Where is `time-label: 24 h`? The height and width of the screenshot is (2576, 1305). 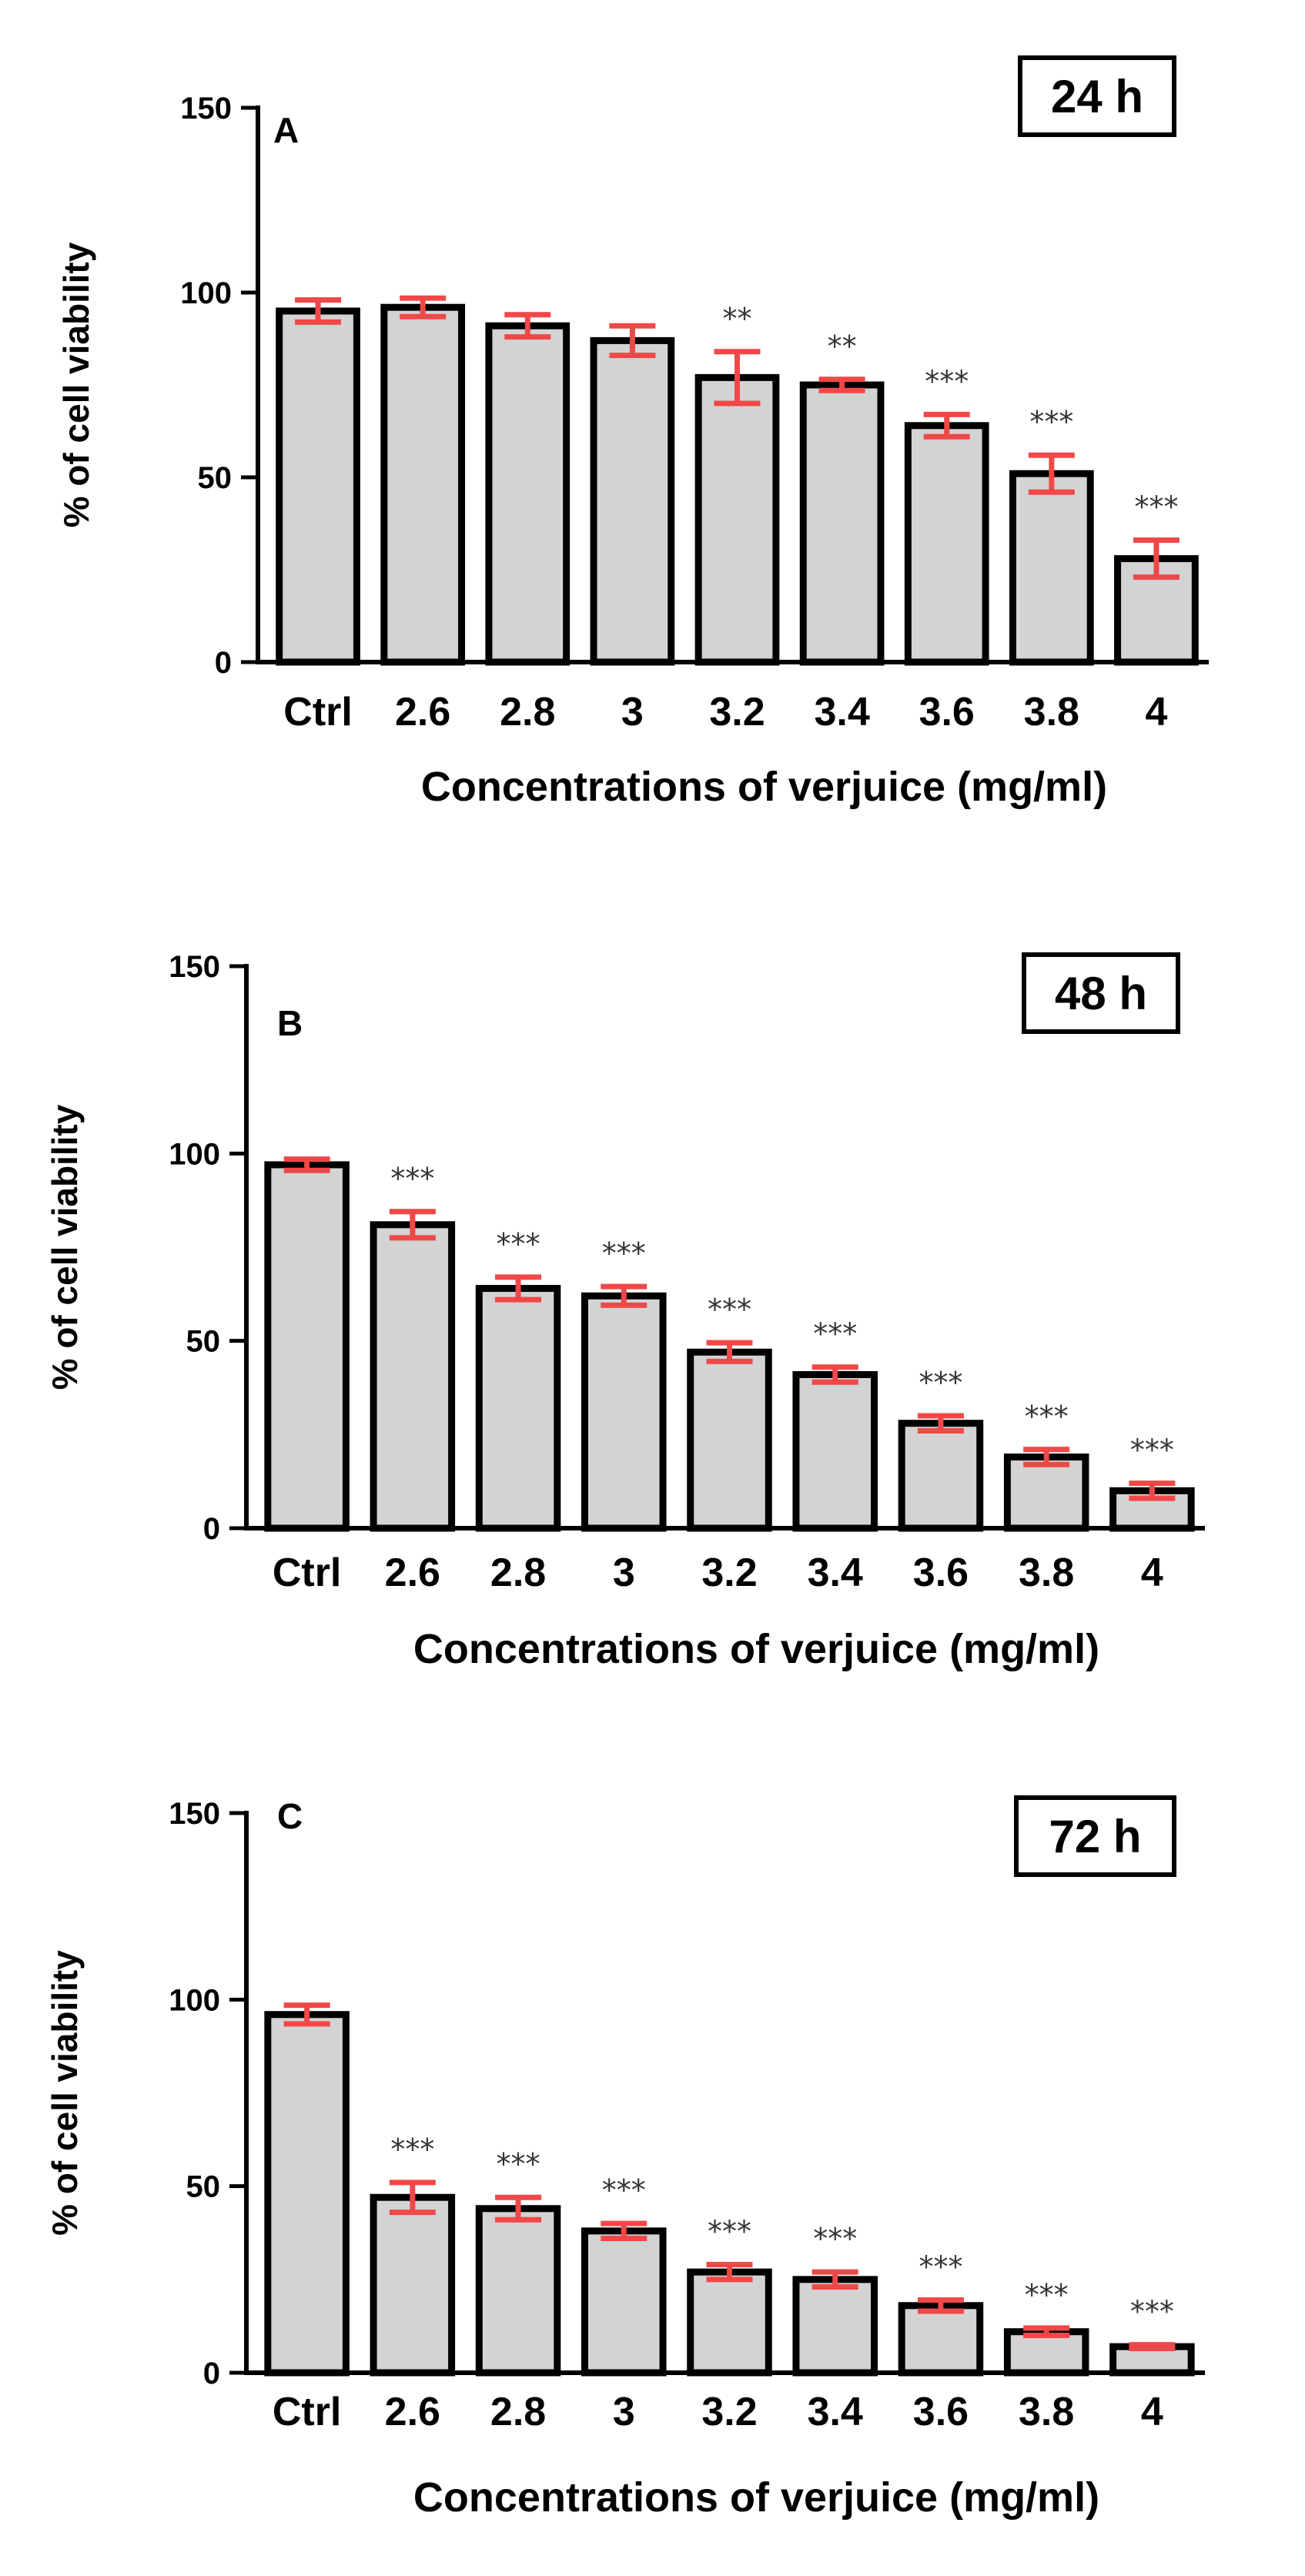
time-label: 24 h is located at coordinates (1097, 97).